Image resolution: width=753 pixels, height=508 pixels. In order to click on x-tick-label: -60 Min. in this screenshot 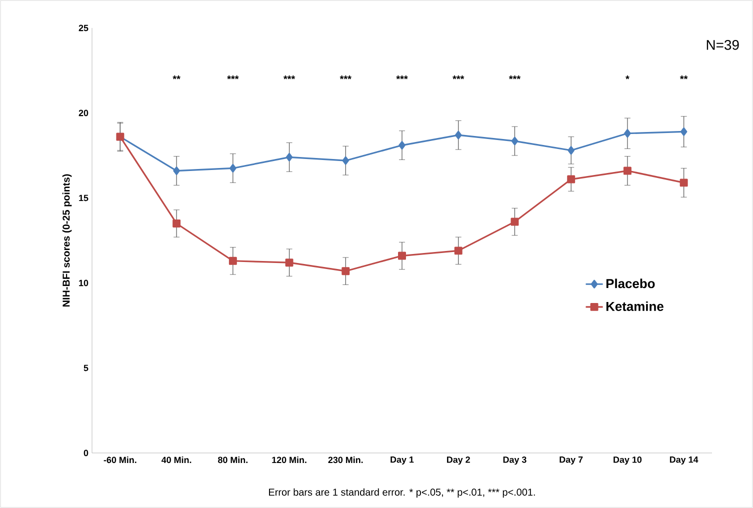, I will do `click(120, 460)`.